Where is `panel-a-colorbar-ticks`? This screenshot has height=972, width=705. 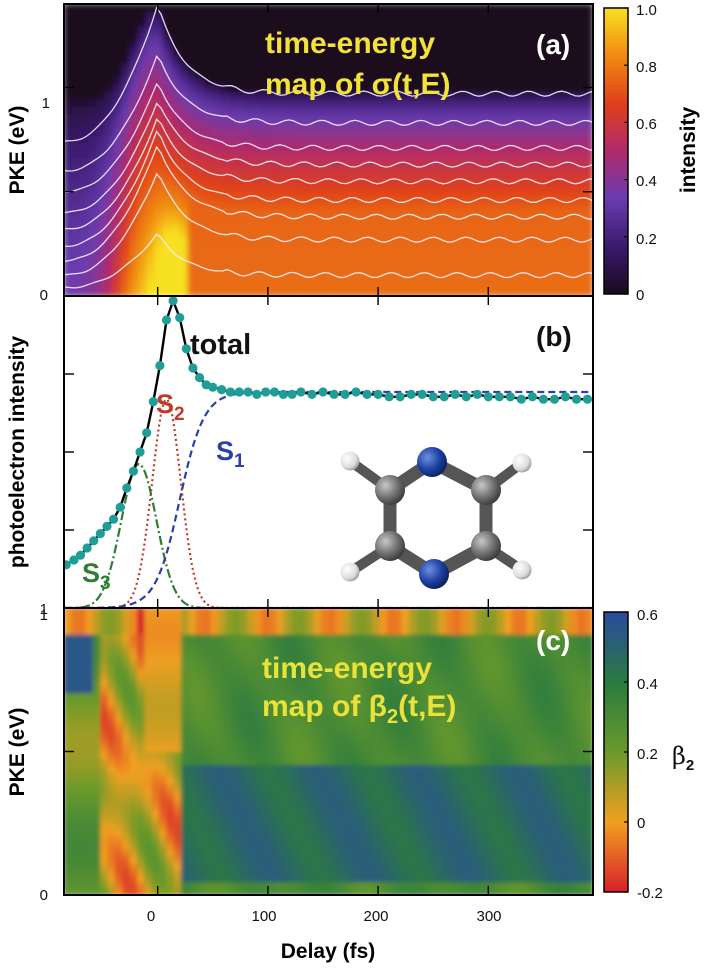 panel-a-colorbar-ticks is located at coordinates (626, 151).